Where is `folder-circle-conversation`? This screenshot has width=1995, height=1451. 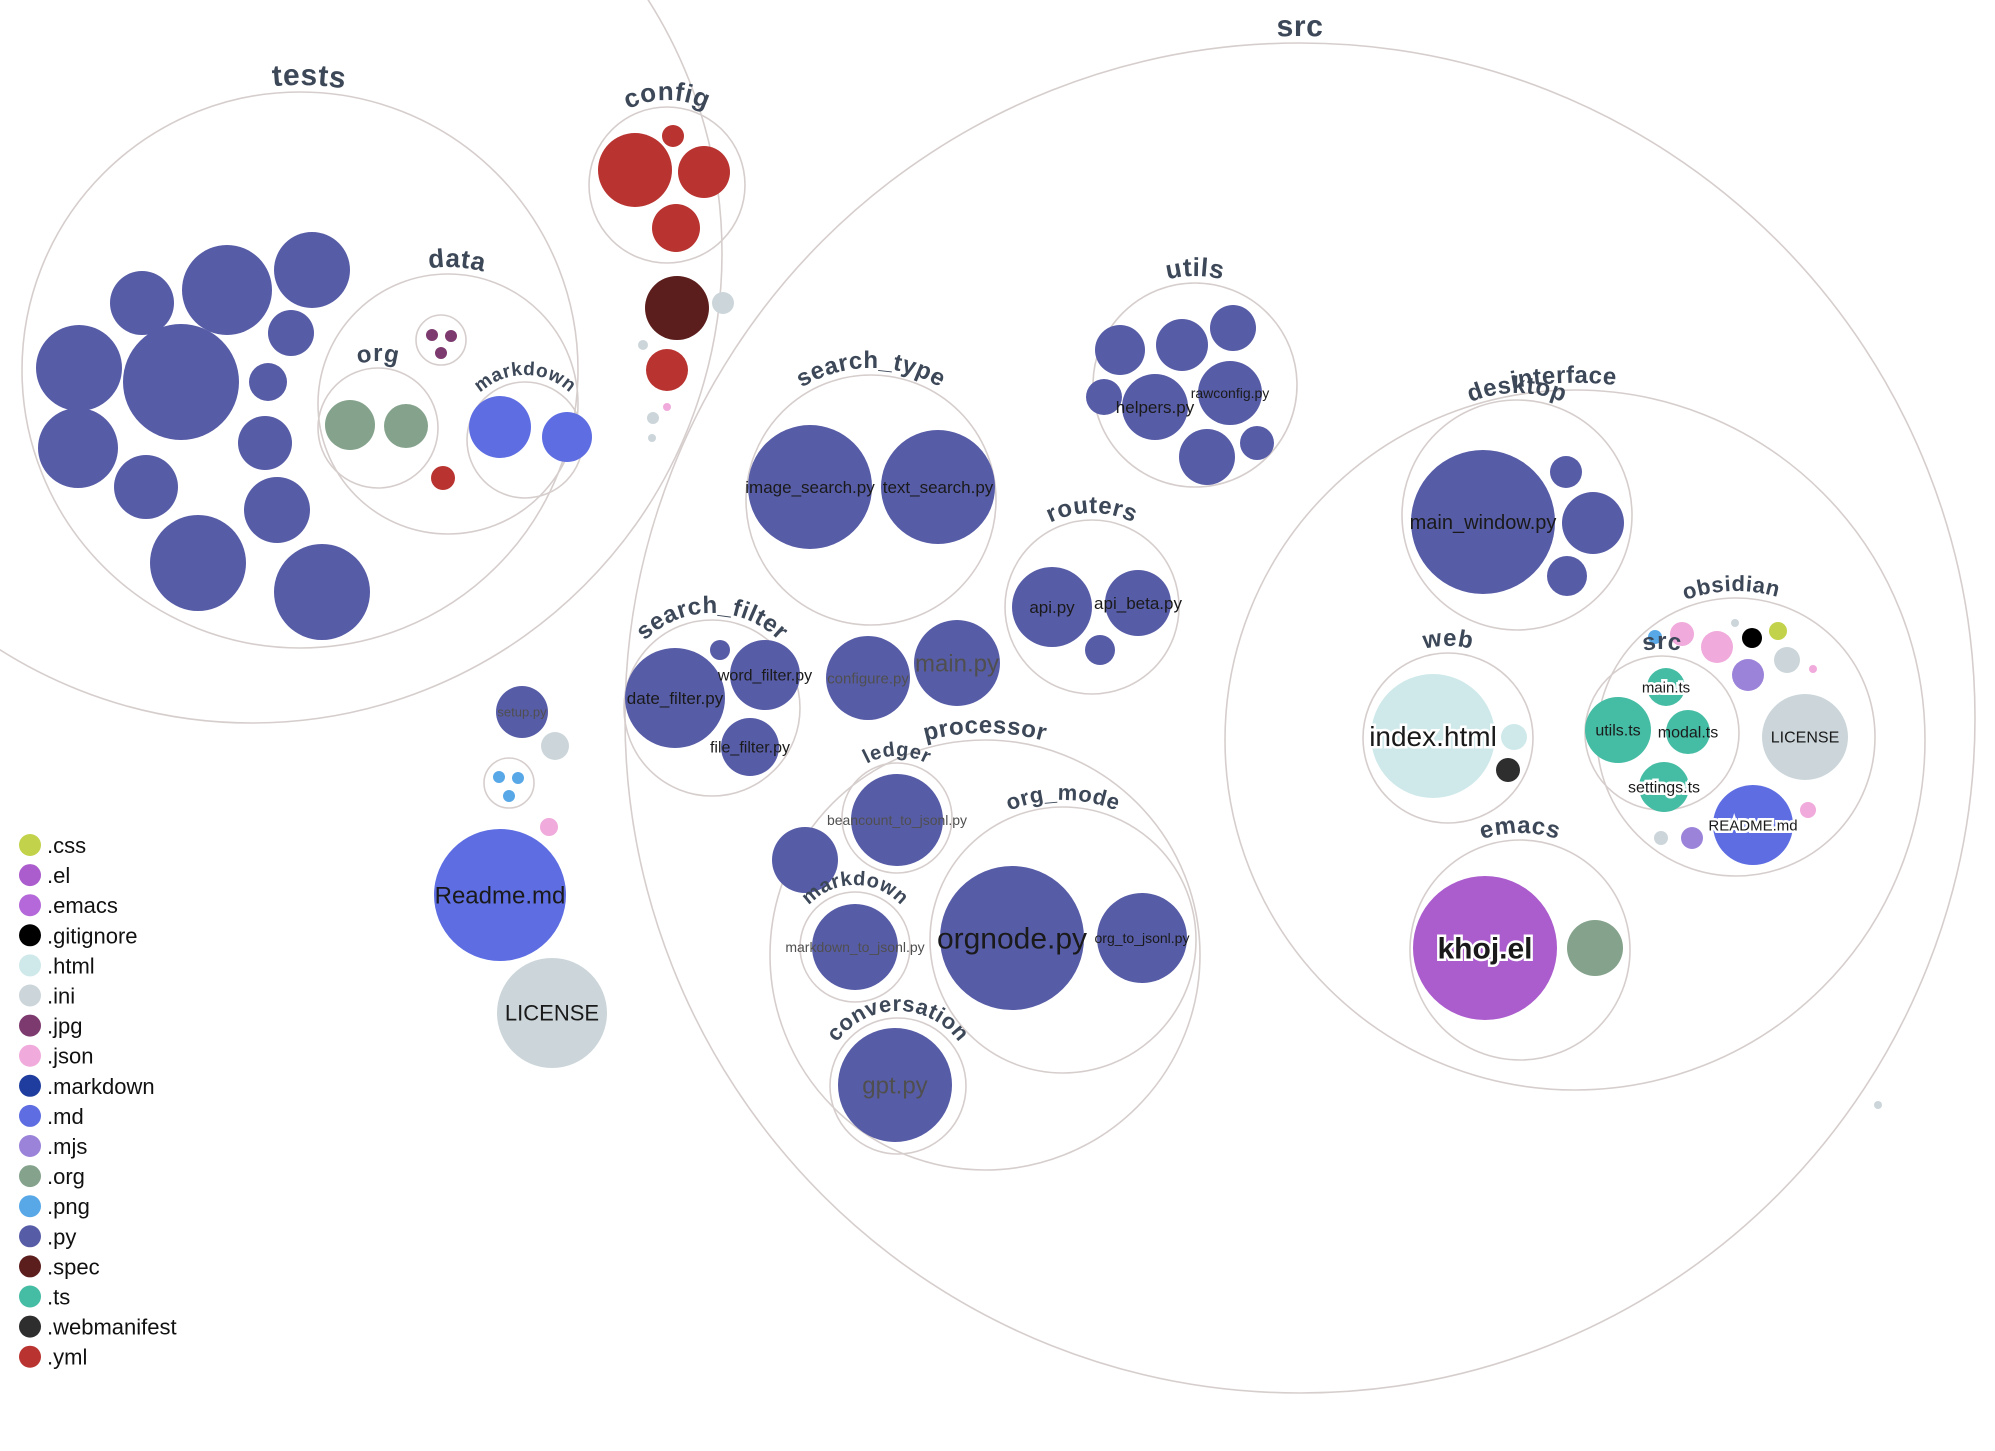
folder-circle-conversation is located at coordinates (898, 1086).